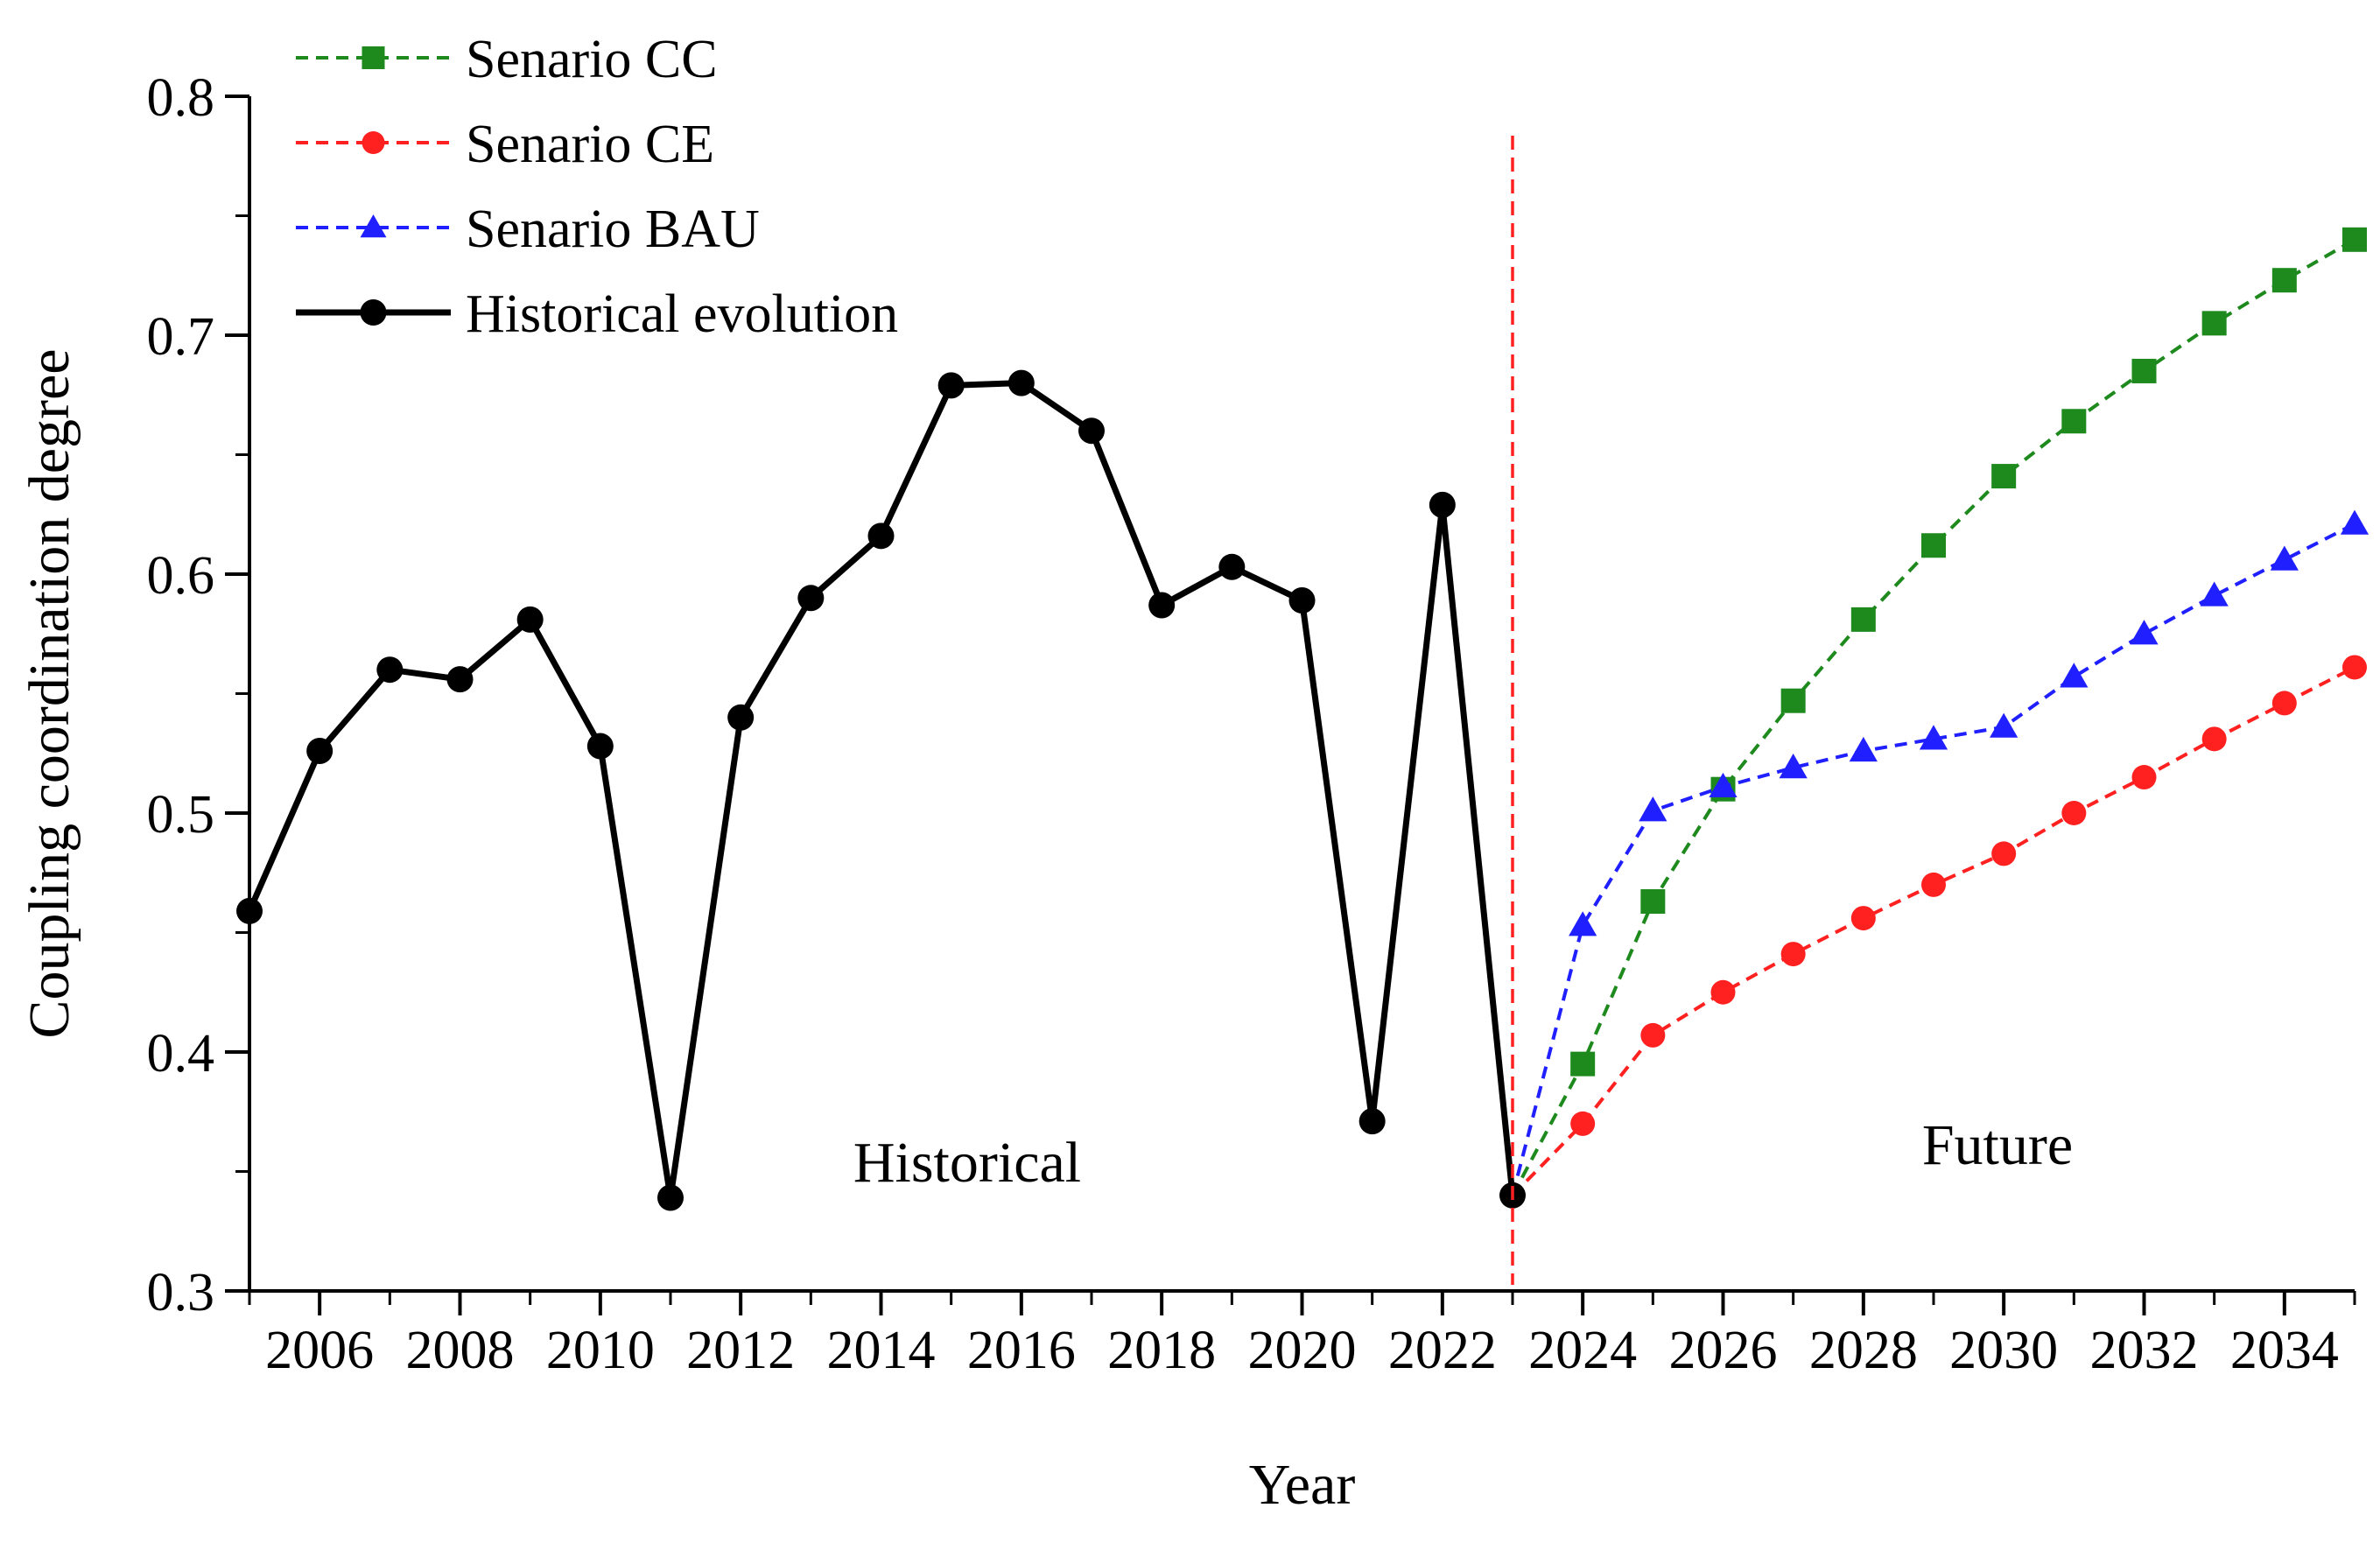 The width and height of the screenshot is (2380, 1543). What do you see at coordinates (181, 1054) in the screenshot?
I see `y-tick-label: 0.4` at bounding box center [181, 1054].